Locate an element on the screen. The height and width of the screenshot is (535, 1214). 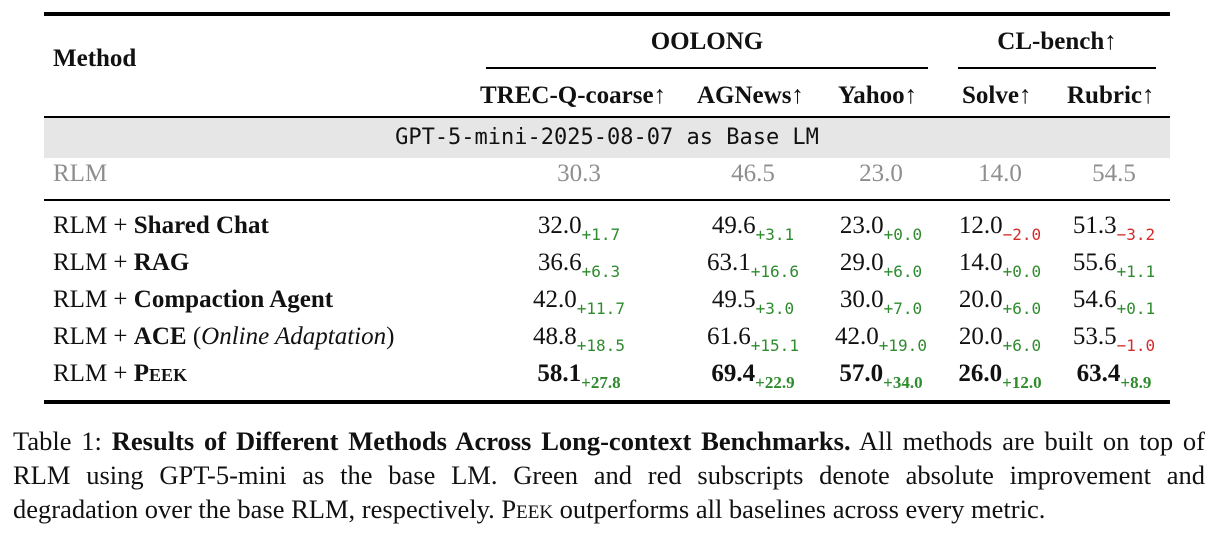
row-method: RLM + ACE (Online Adaptation) is located at coordinates (223, 337).